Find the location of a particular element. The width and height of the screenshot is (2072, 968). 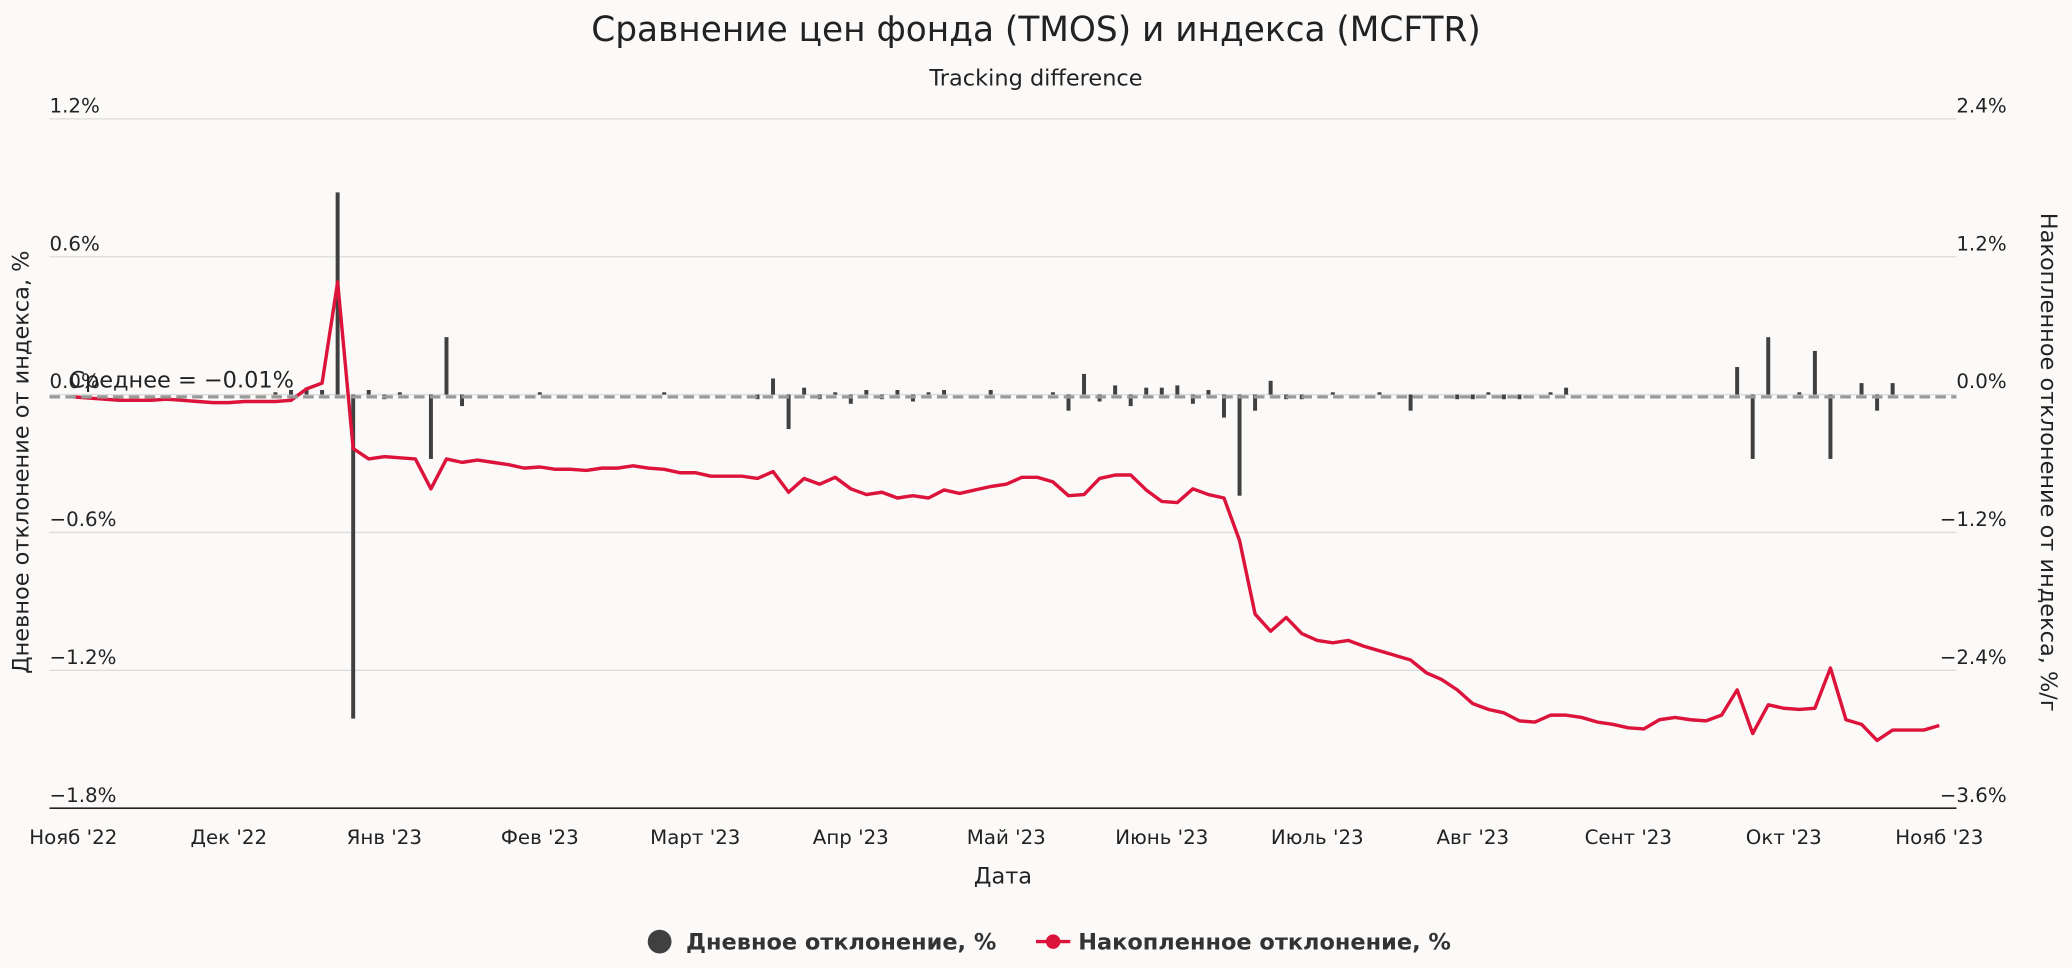

x-axis-title: Дата is located at coordinates (1003, 876).